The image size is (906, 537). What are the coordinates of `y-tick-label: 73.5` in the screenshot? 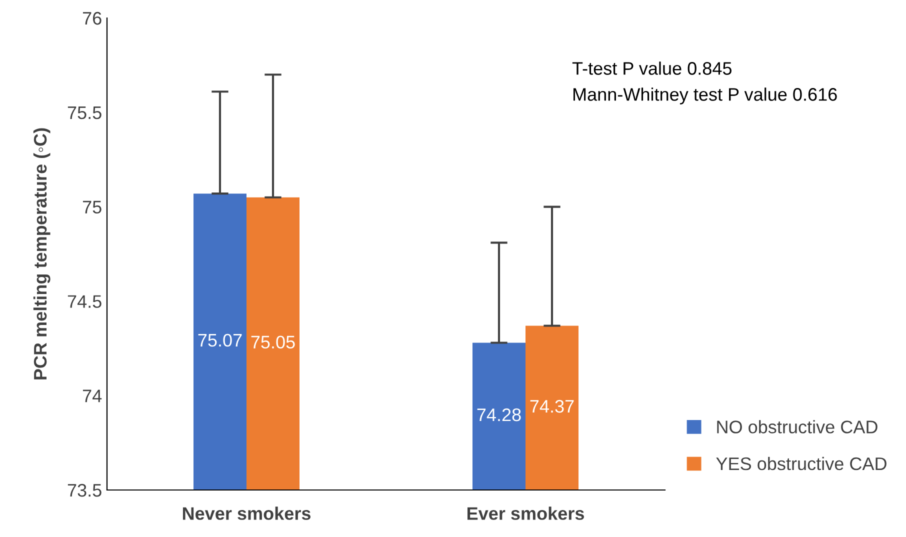 It's located at (85, 490).